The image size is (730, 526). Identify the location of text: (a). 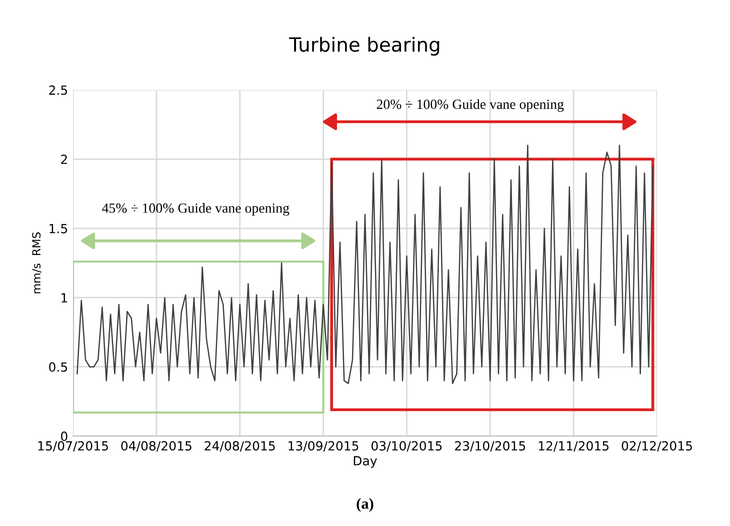
(365, 505).